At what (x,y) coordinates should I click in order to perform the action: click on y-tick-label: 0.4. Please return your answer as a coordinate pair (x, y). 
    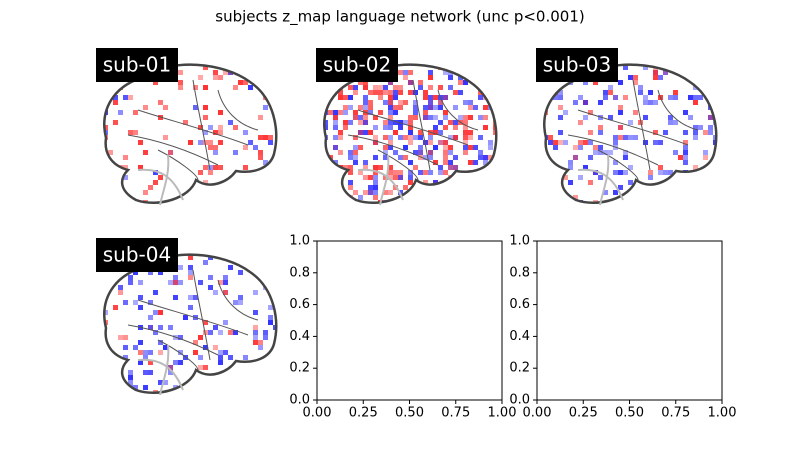
    Looking at the image, I should click on (519, 336).